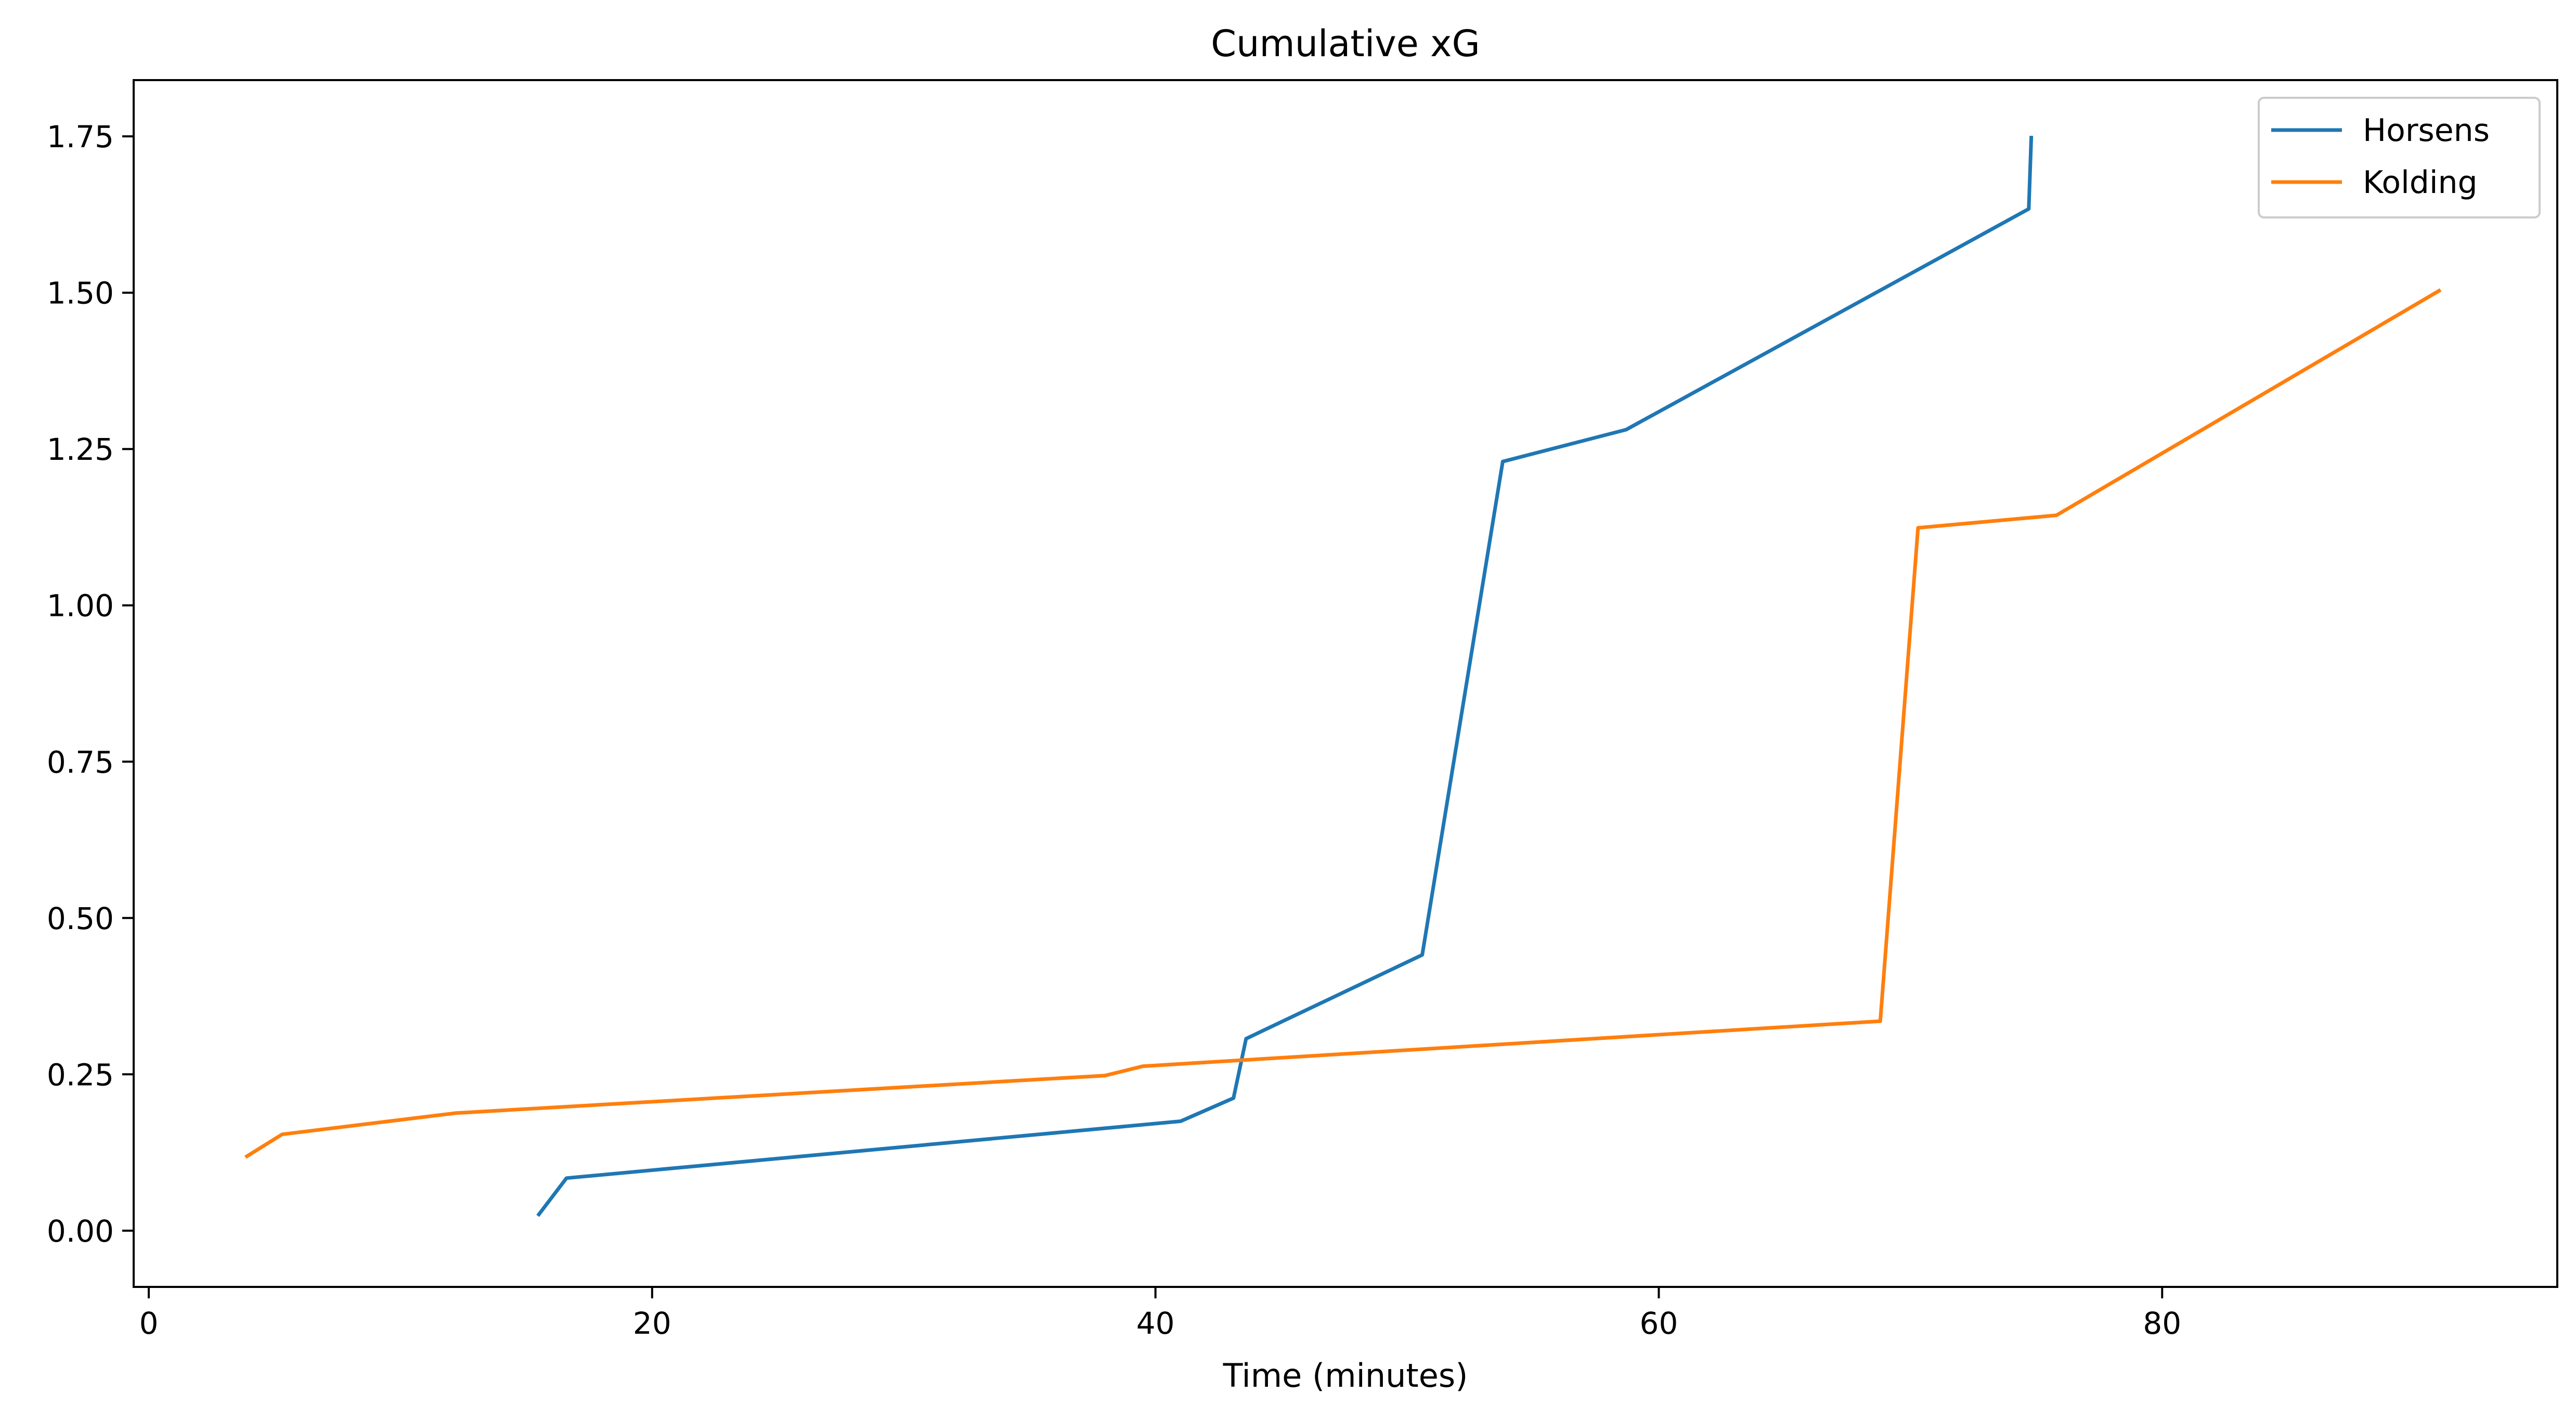 The height and width of the screenshot is (1418, 2576). Describe the element at coordinates (1346, 1376) in the screenshot. I see `x-axis-label: Time (minutes)` at that location.